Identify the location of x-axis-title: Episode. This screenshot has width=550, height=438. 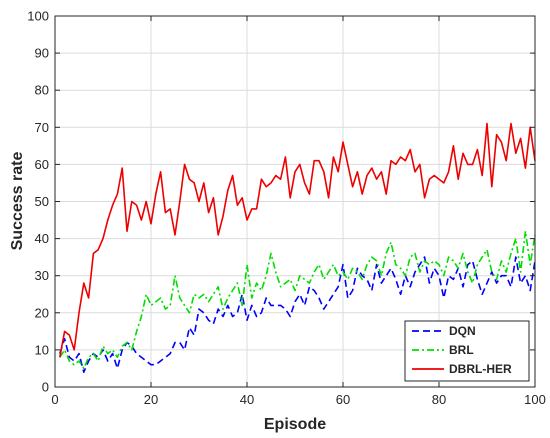
(295, 424).